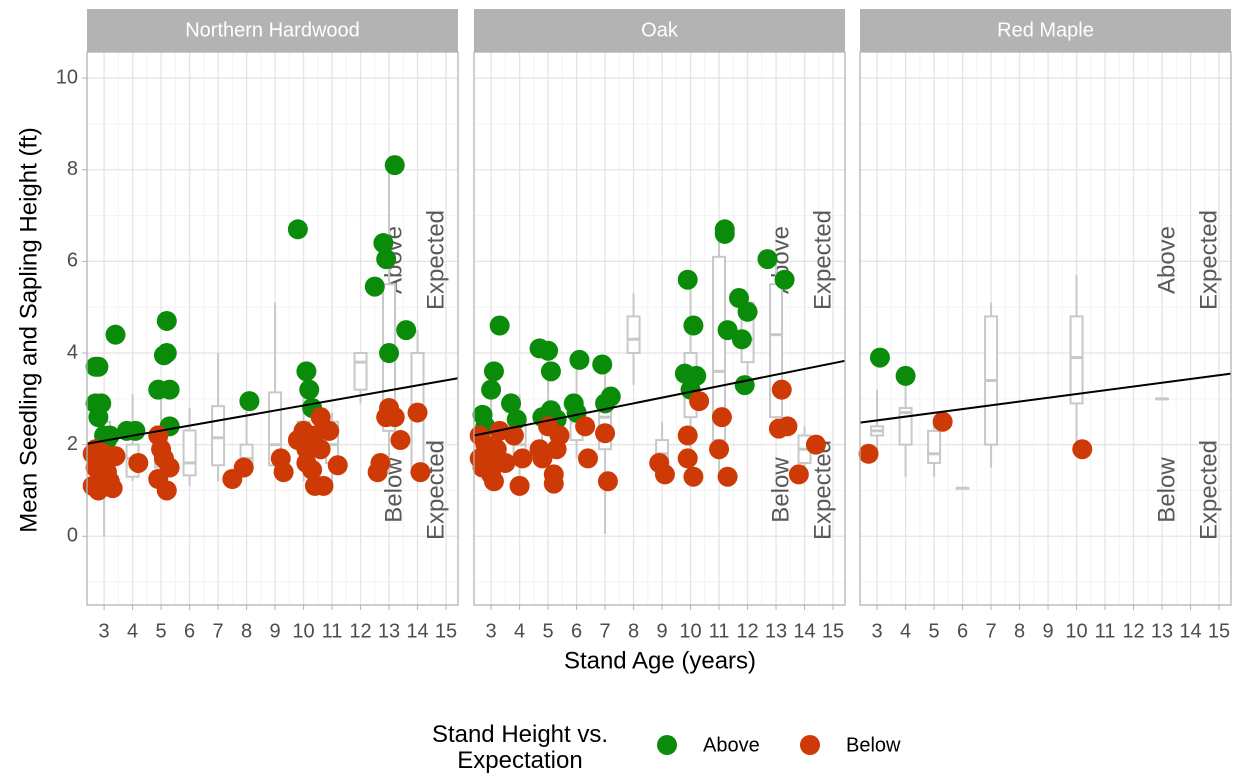  Describe the element at coordinates (660, 660) in the screenshot. I see `x-axis-title: Stand Age (years)` at that location.